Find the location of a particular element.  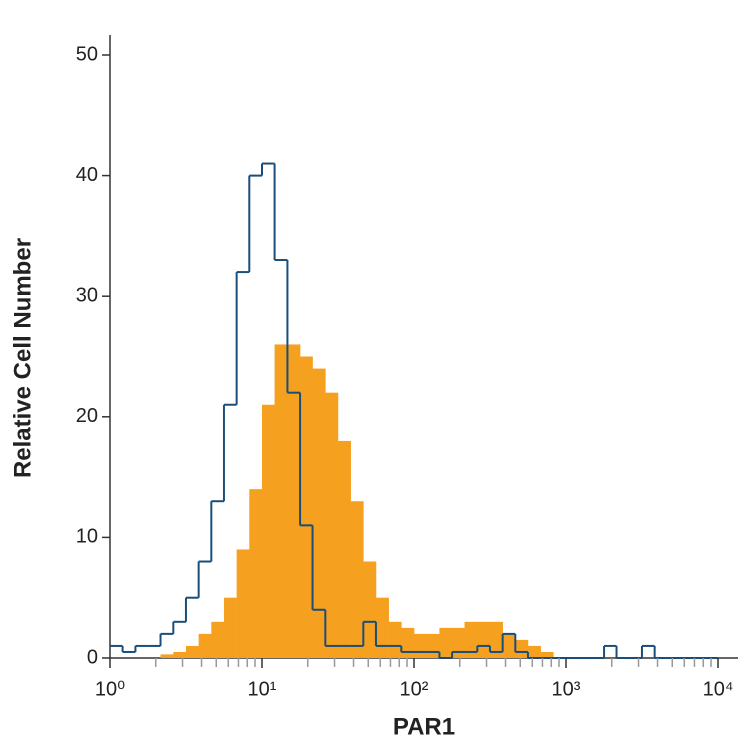

x-tick-label: 10⁴ is located at coordinates (718, 689).